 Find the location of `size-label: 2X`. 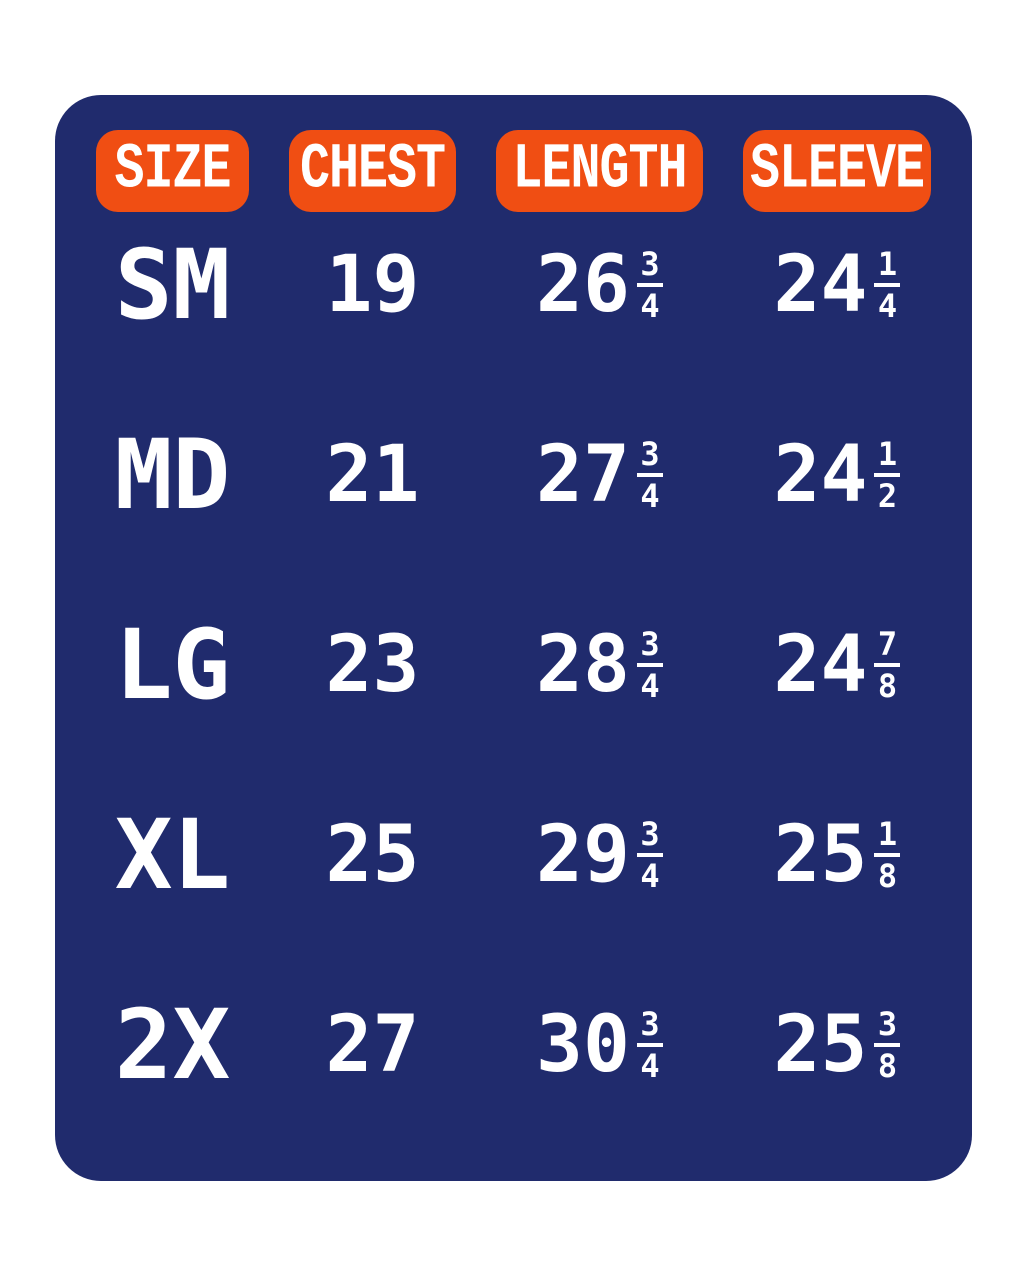

size-label: 2X is located at coordinates (172, 1045).